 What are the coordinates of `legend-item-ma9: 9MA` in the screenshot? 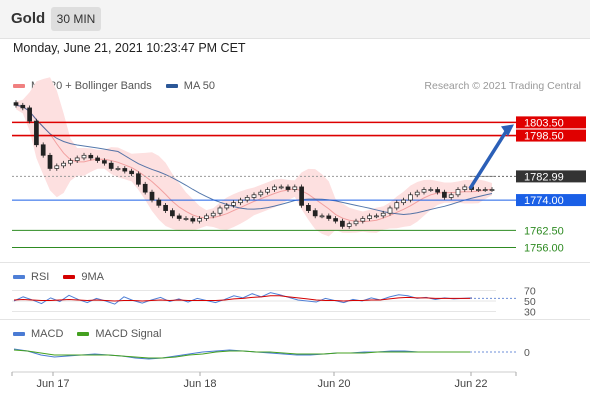 It's located at (83, 277).